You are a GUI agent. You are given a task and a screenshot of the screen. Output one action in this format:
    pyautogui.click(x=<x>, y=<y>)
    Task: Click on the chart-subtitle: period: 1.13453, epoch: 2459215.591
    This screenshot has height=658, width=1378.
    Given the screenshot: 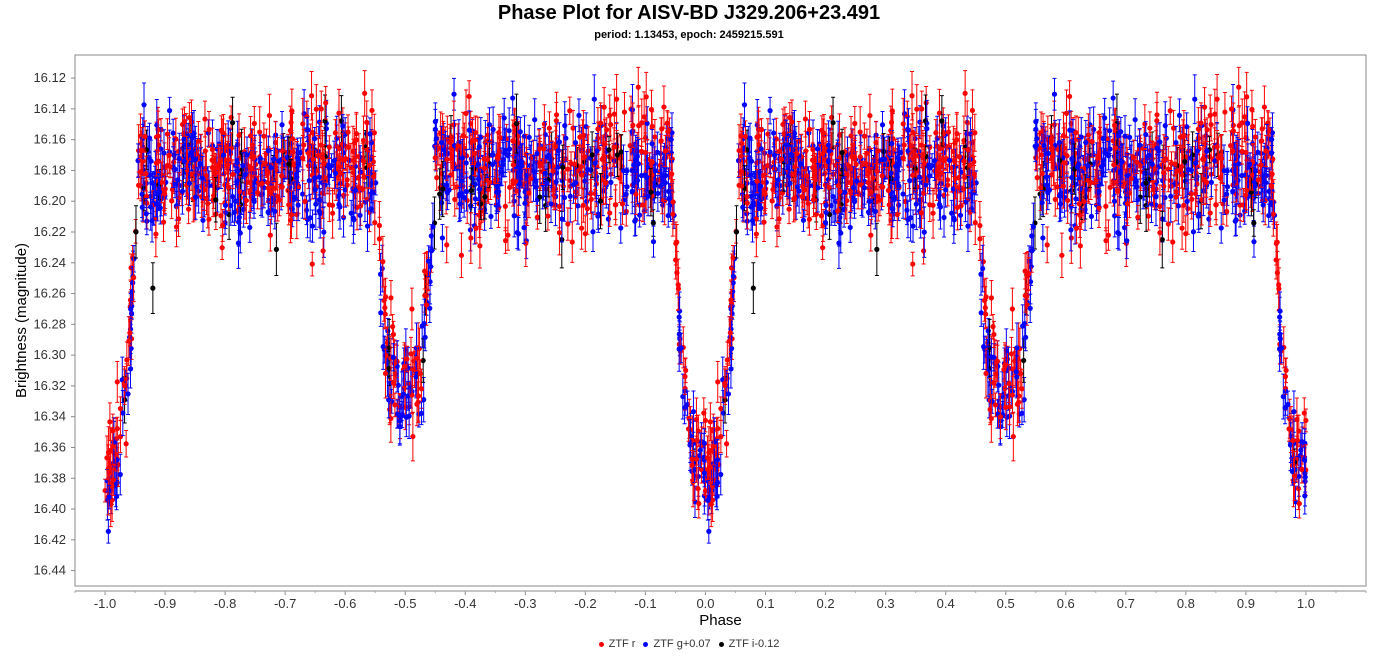 What is the action you would take?
    pyautogui.click(x=689, y=35)
    